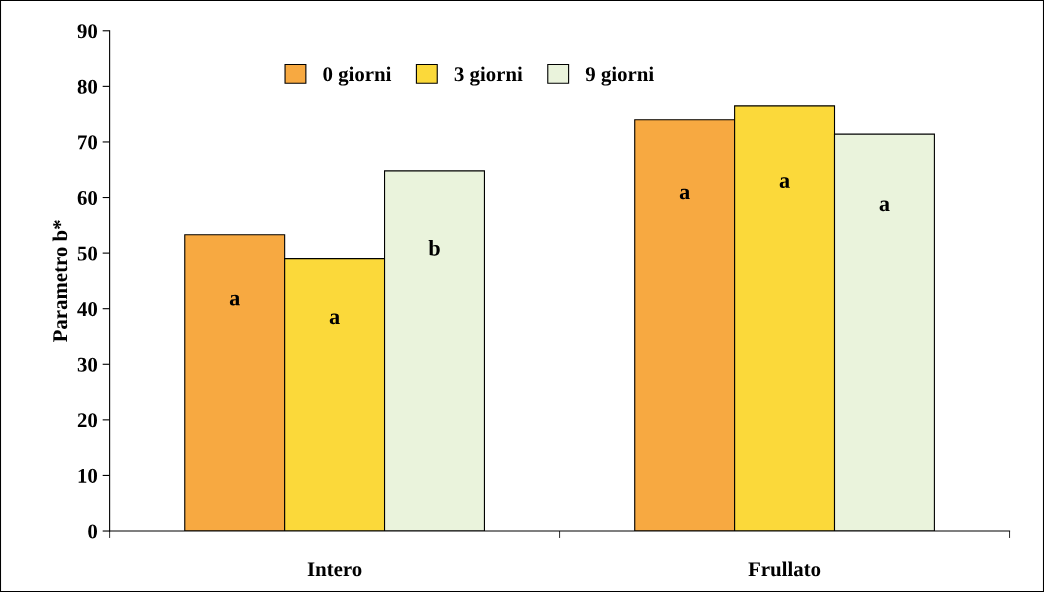 The height and width of the screenshot is (592, 1044). Describe the element at coordinates (784, 569) in the screenshot. I see `x-tick-label: Frullato` at that location.